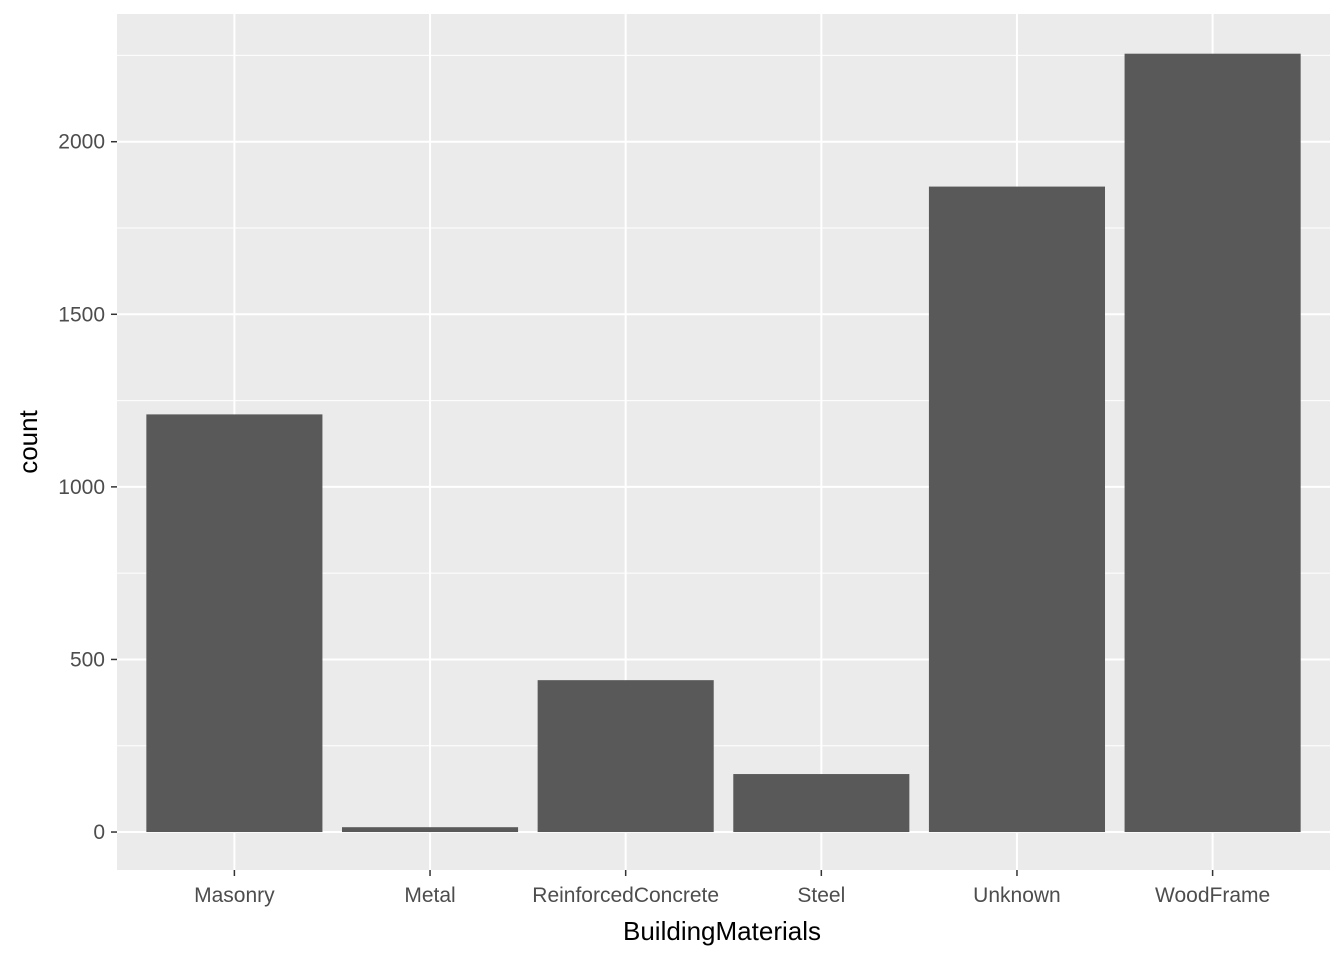 The image size is (1344, 960). What do you see at coordinates (821, 895) in the screenshot?
I see `x-tick-label: Steel` at bounding box center [821, 895].